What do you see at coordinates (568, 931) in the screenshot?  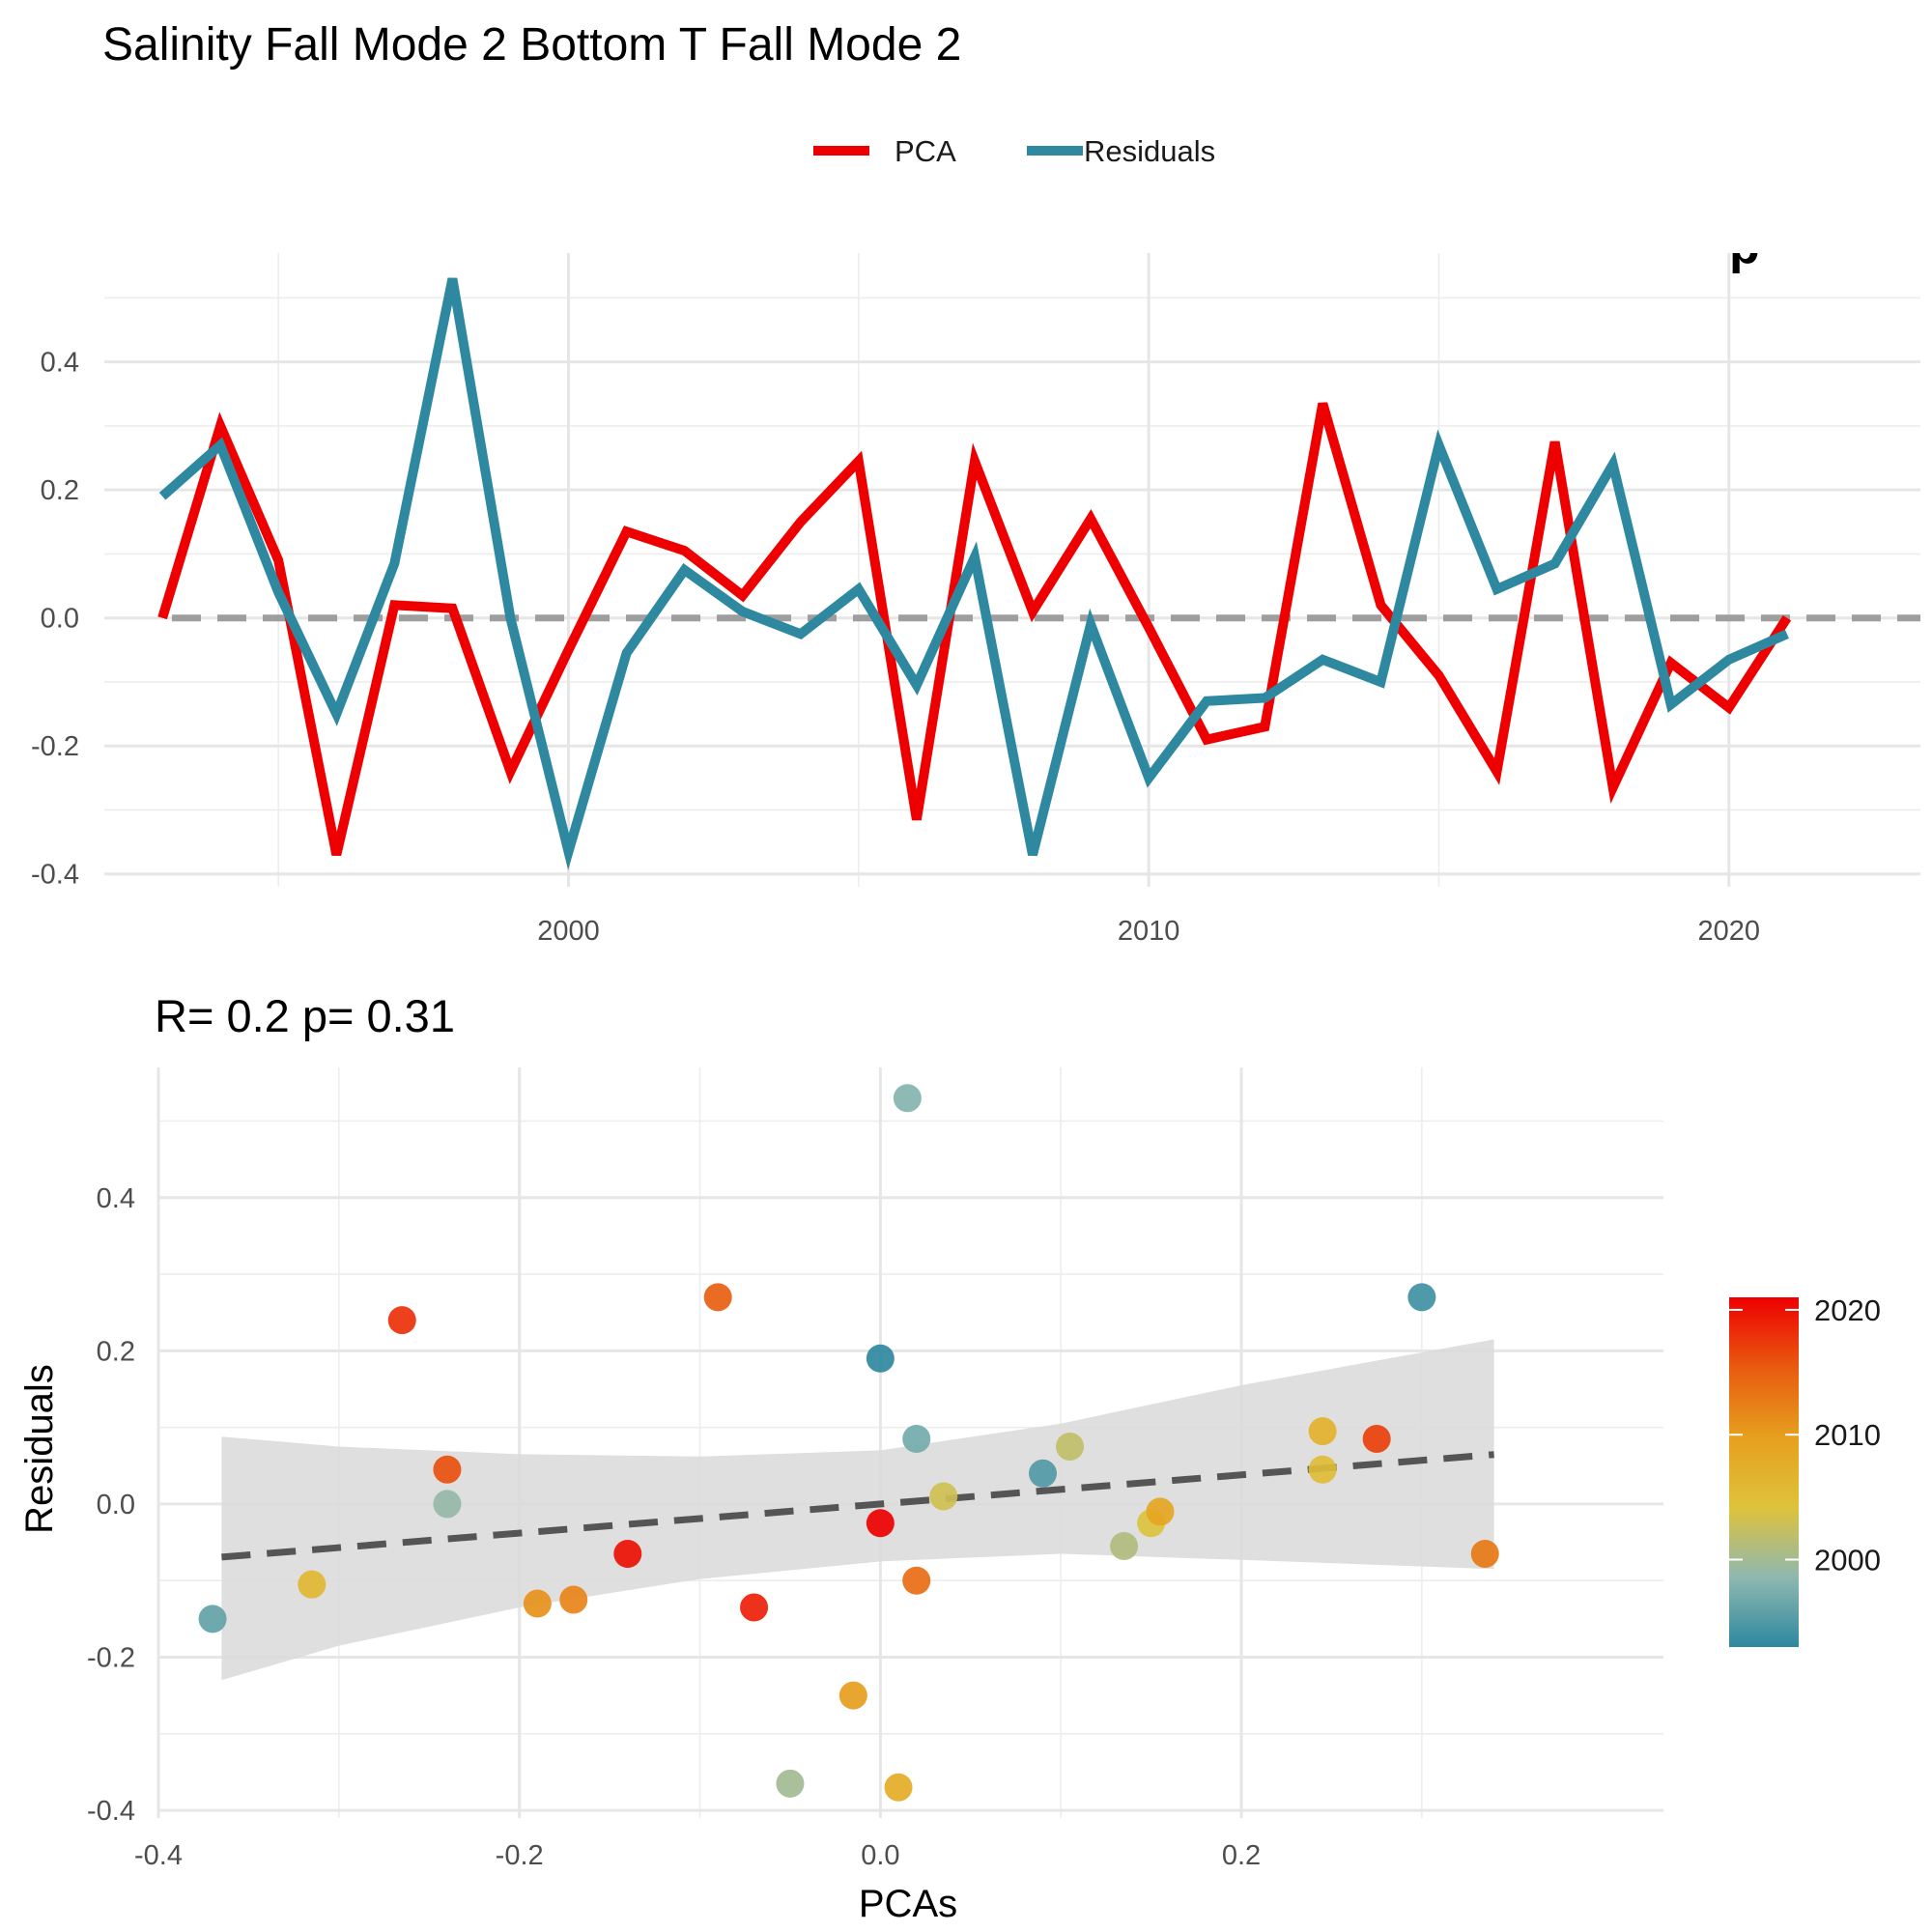 I see `x-tick-label: 2000` at bounding box center [568, 931].